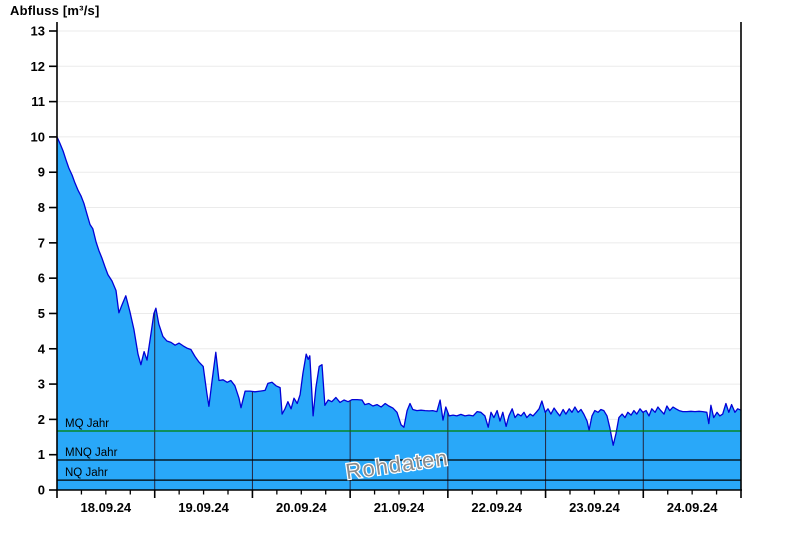 The image size is (800, 550). I want to click on y-tick-label: 0, so click(41, 490).